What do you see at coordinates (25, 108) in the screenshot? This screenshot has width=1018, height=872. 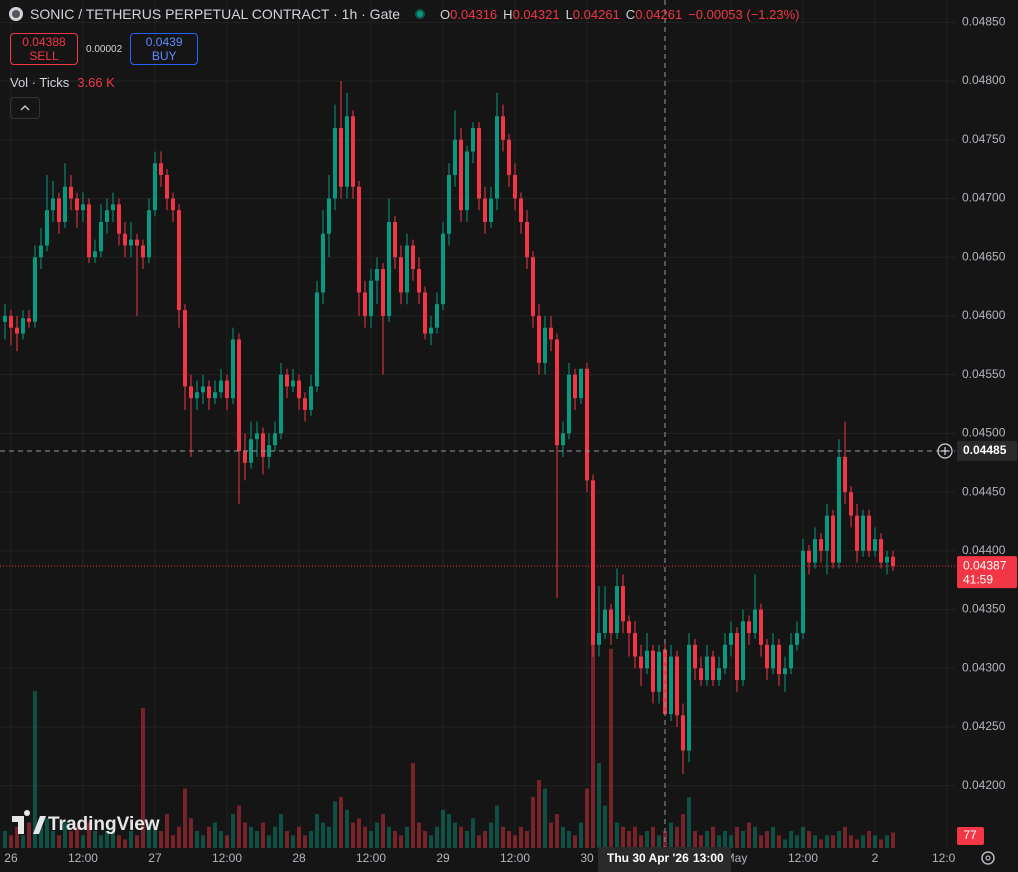 I see `collapse-button` at bounding box center [25, 108].